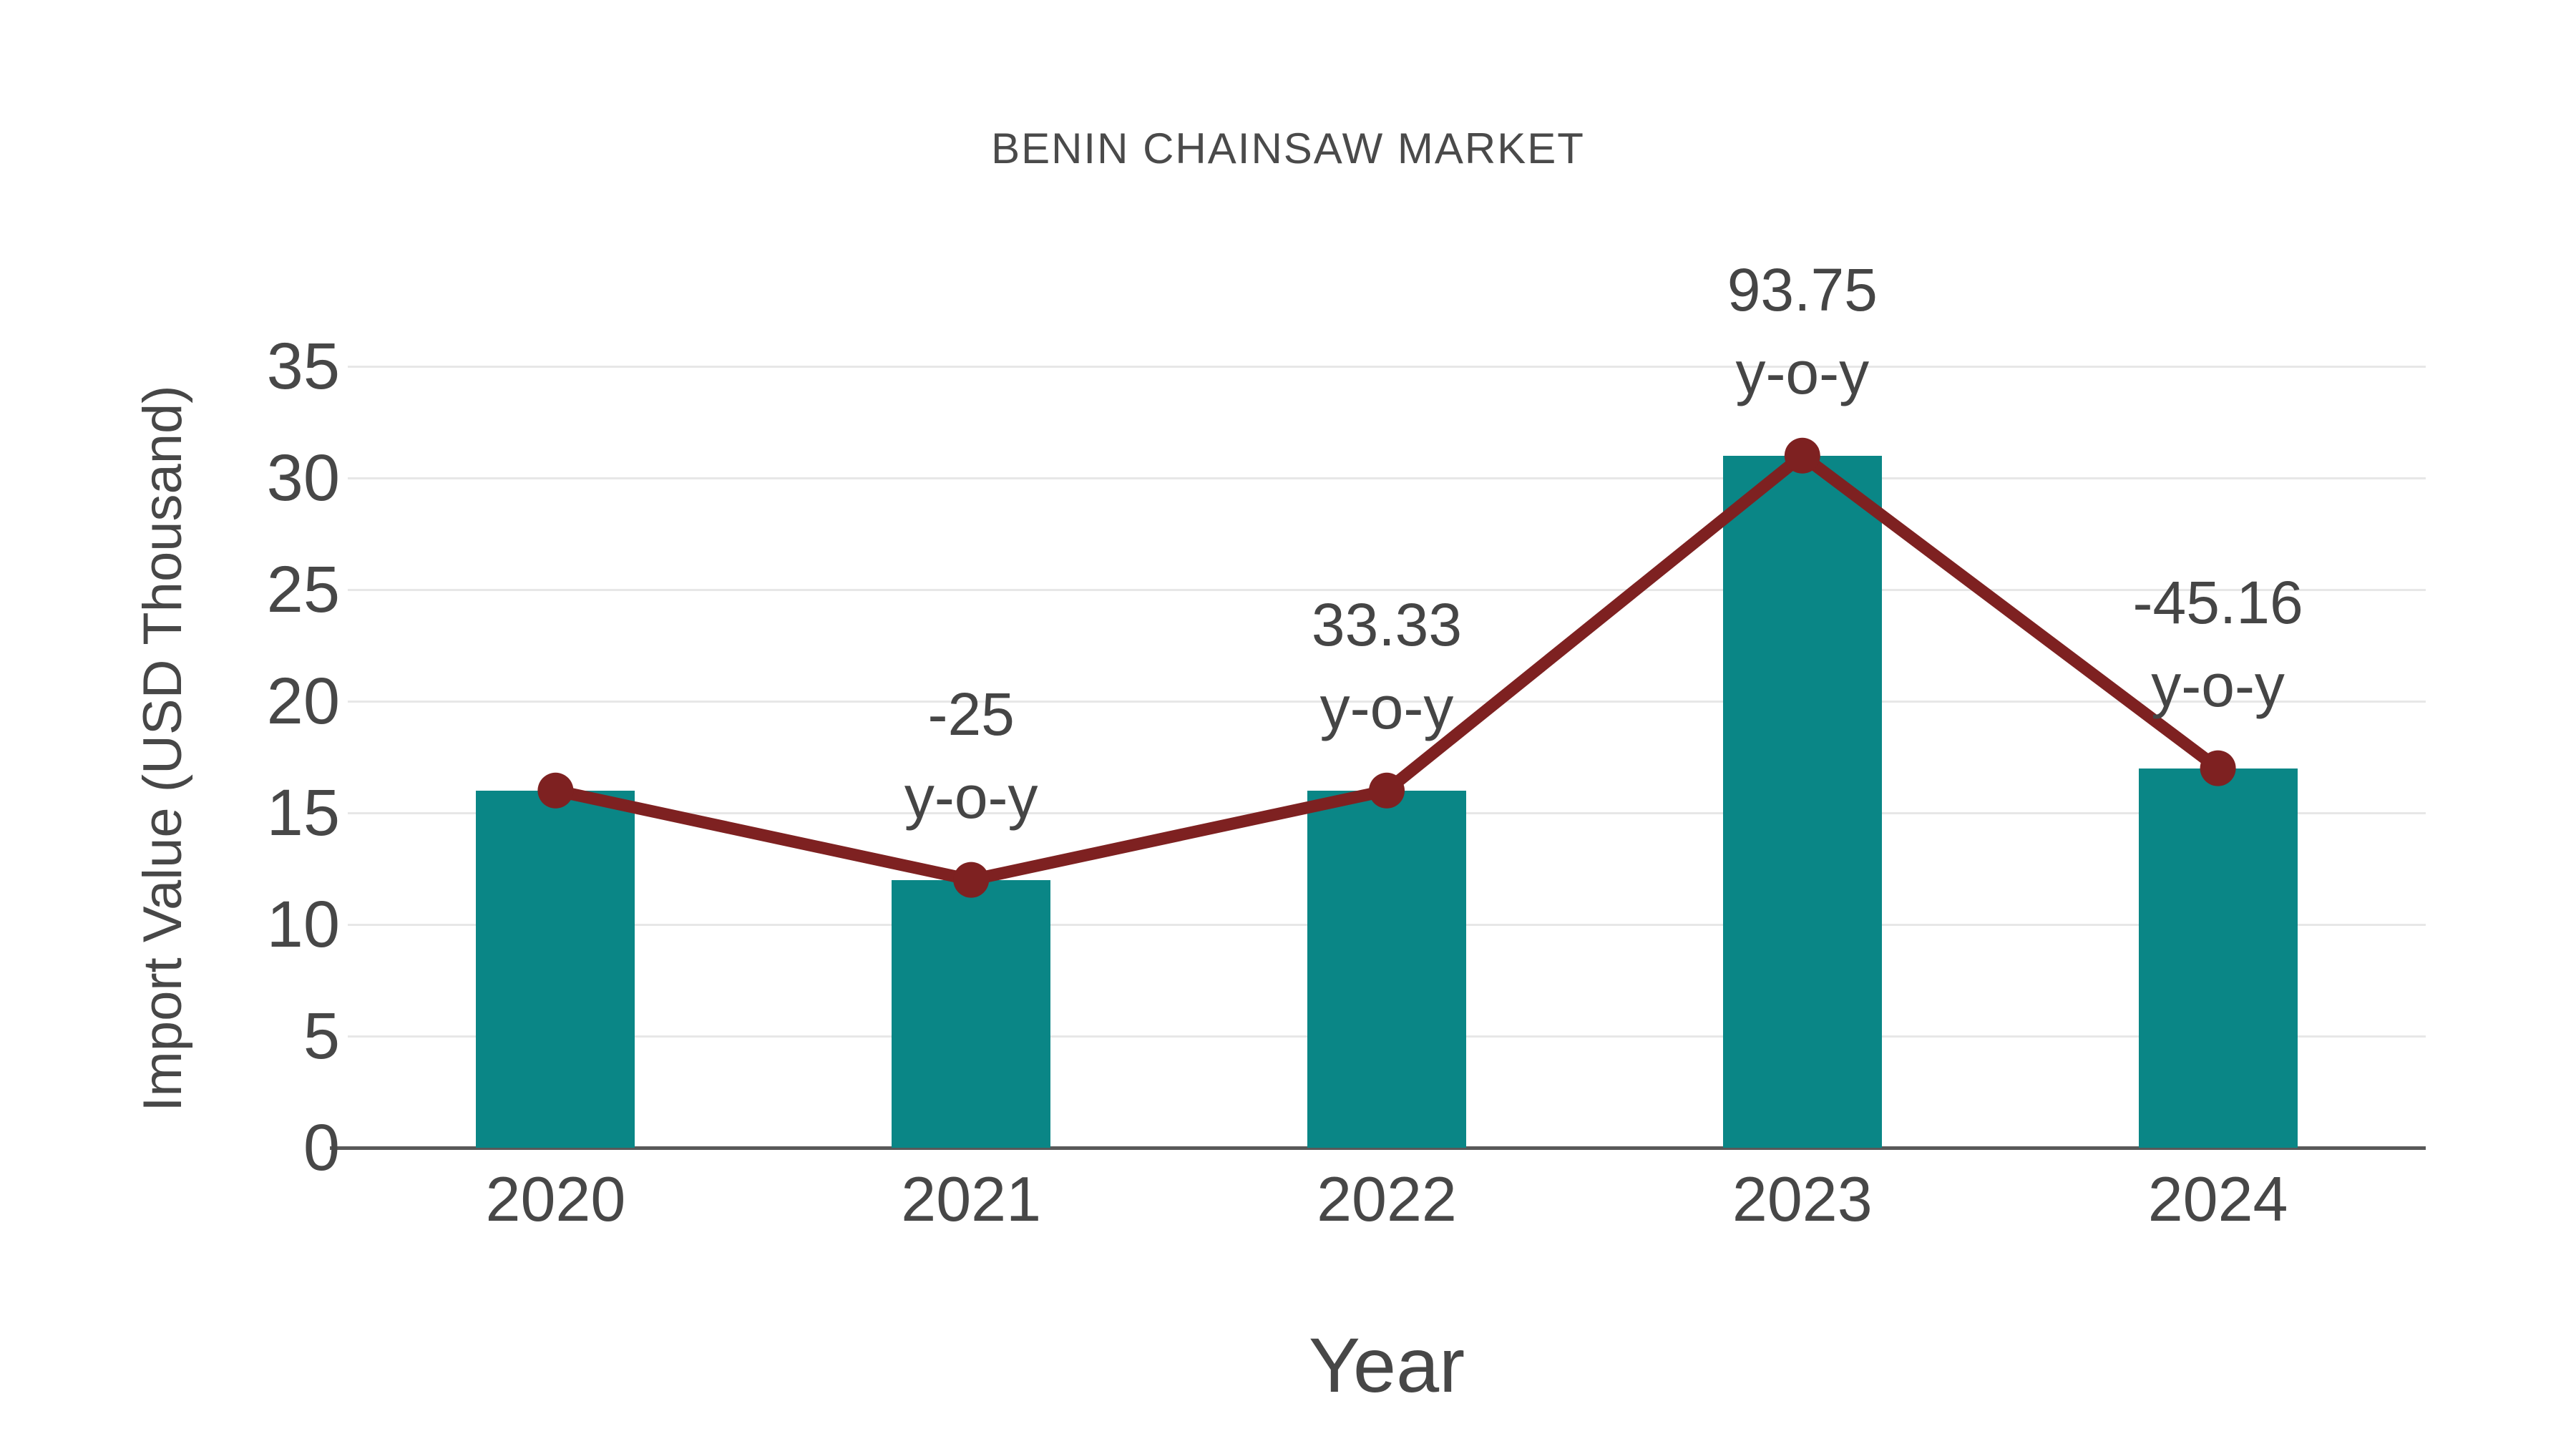 The image size is (2576, 1449). I want to click on x-tick-label-2024: 2024, so click(2217, 1198).